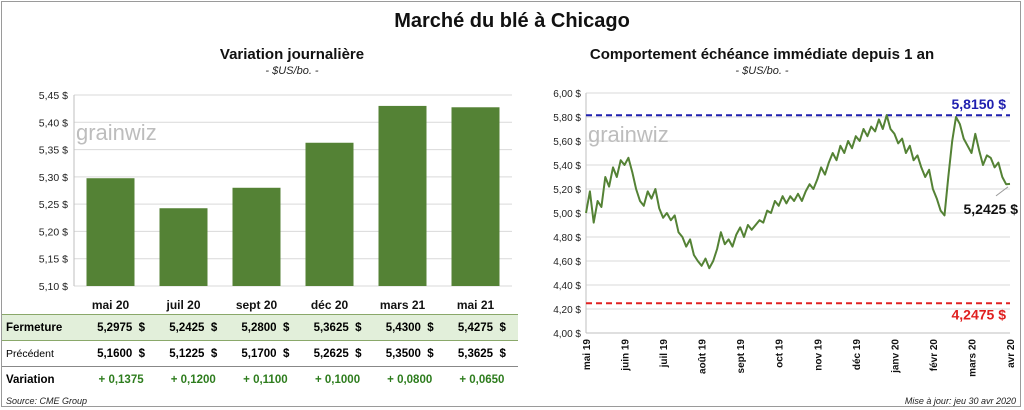  Describe the element at coordinates (30, 379) in the screenshot. I see `table-row-label: Variation` at that location.